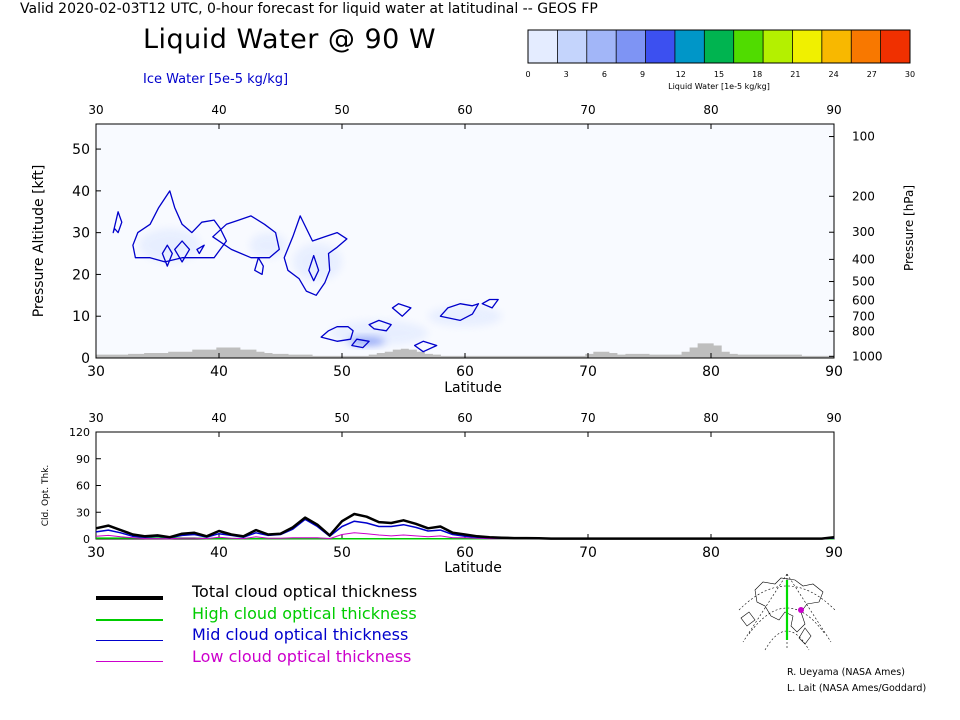 The image size is (960, 720). What do you see at coordinates (857, 688) in the screenshot?
I see `credit-author-2: L. Lait (NASA Ames/Goddard)` at bounding box center [857, 688].